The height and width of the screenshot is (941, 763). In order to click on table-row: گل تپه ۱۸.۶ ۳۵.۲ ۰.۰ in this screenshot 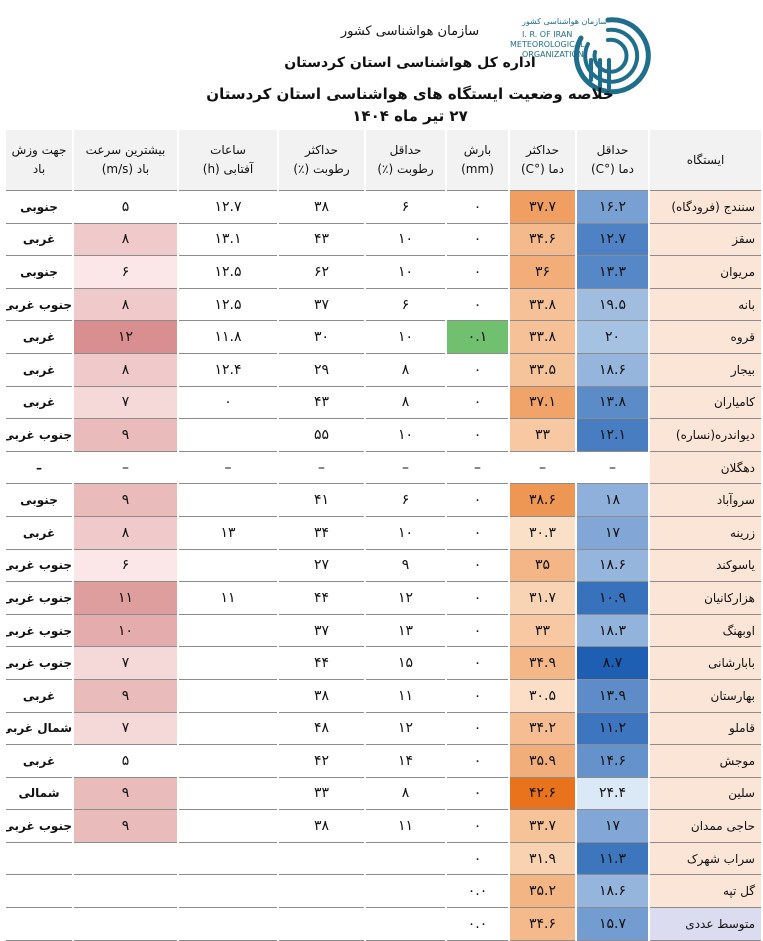, I will do `click(382, 891)`.